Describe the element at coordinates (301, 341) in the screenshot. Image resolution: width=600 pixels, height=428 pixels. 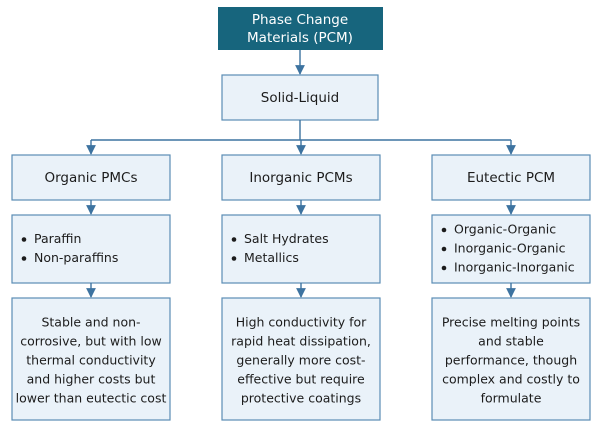
I see `description-line: rapid heat dissipation,` at that location.